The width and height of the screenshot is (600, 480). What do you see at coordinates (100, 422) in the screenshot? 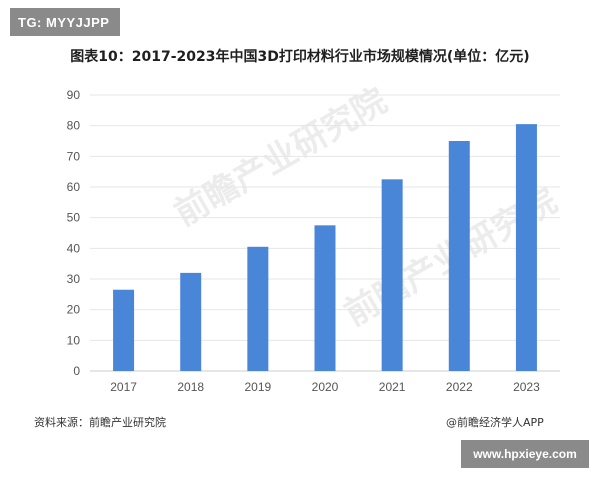
I see `data-source: 资料来源：前瞻产业研究院` at bounding box center [100, 422].